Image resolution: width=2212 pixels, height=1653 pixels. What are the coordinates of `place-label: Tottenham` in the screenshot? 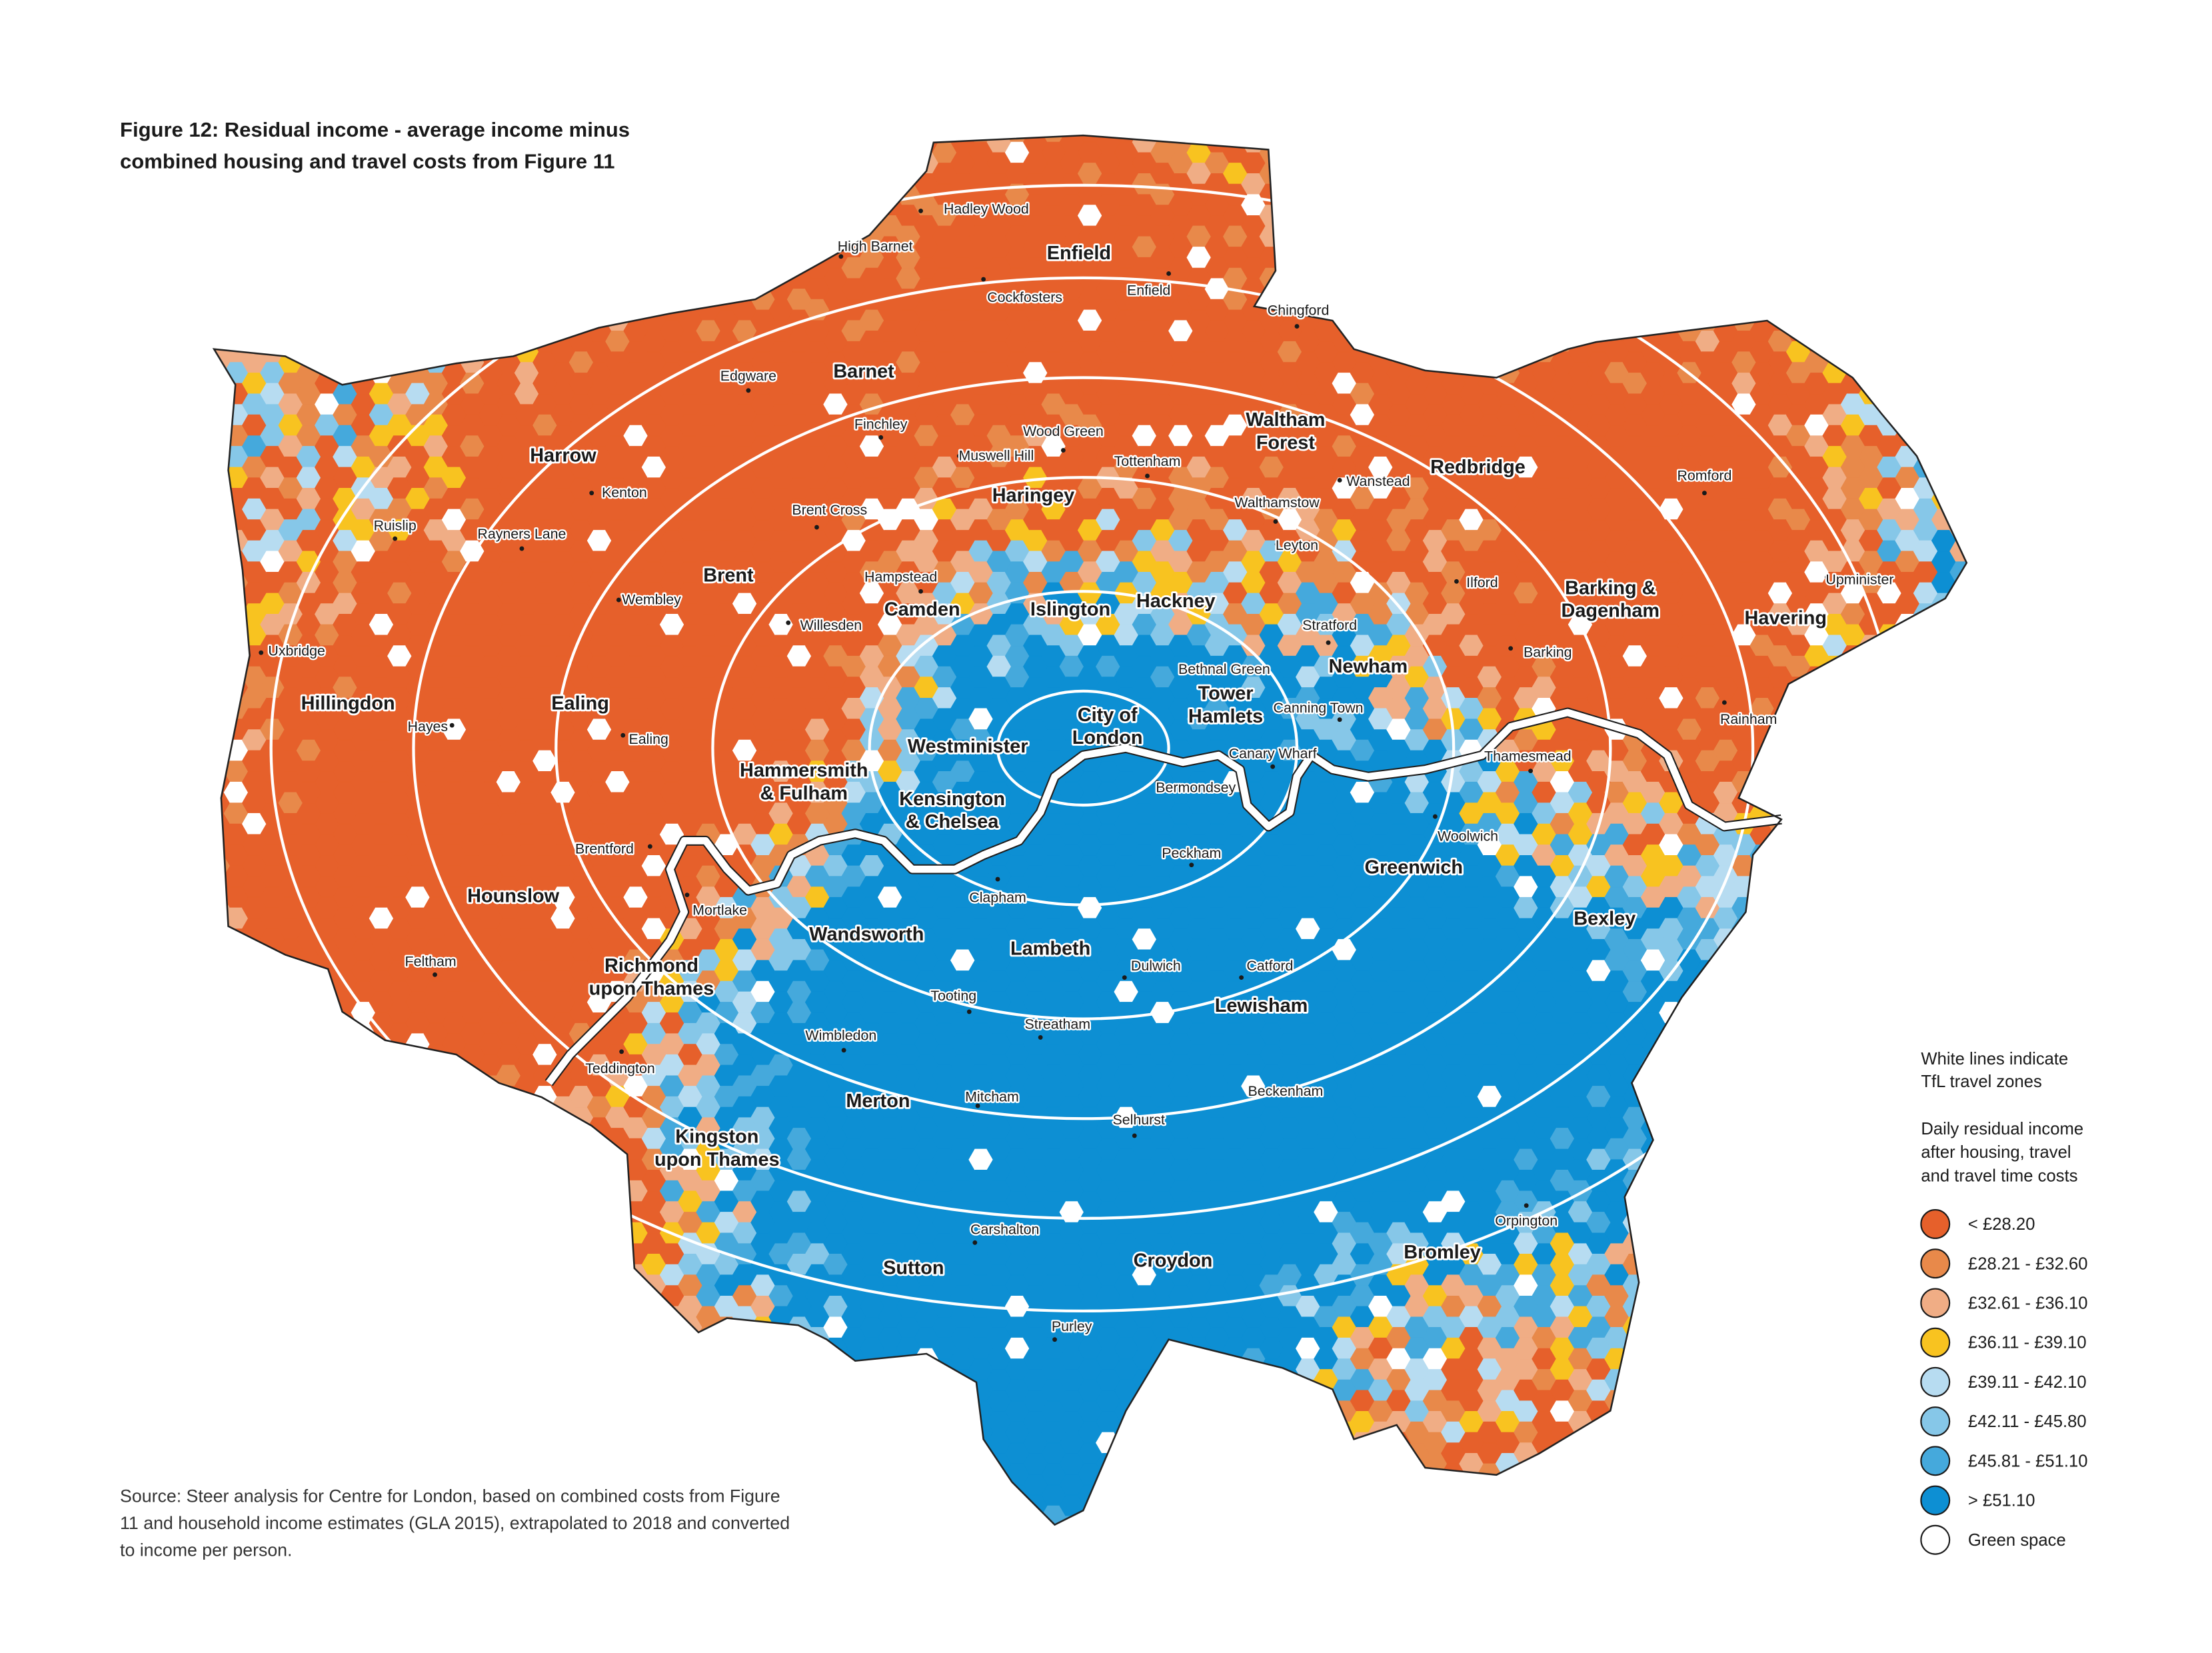 It's located at (1147, 461).